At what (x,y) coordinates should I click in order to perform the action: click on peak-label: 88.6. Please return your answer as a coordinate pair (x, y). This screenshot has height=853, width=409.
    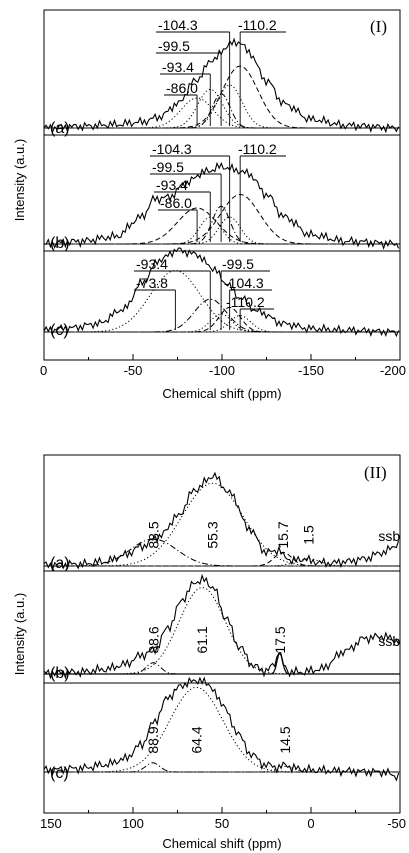
    Looking at the image, I should click on (153, 639).